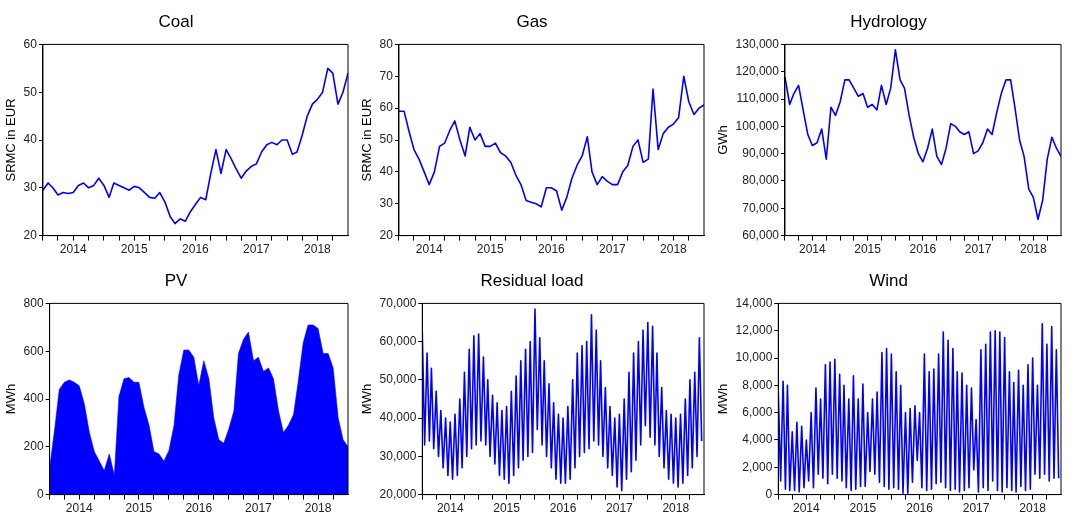 The image size is (1069, 518). Describe the element at coordinates (757, 125) in the screenshot. I see `y-tick-label: 100,000` at that location.